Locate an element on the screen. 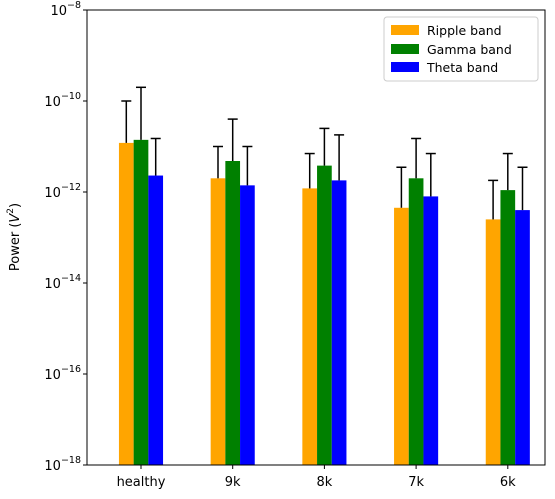  bar-gamma-band-7k is located at coordinates (416, 321).